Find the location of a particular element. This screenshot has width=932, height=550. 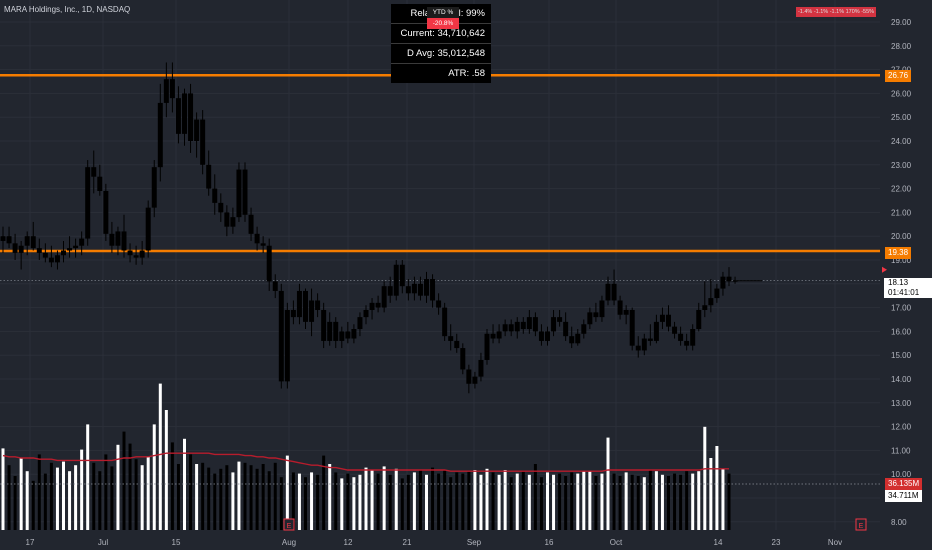

time-tick-label: 23 is located at coordinates (776, 542).